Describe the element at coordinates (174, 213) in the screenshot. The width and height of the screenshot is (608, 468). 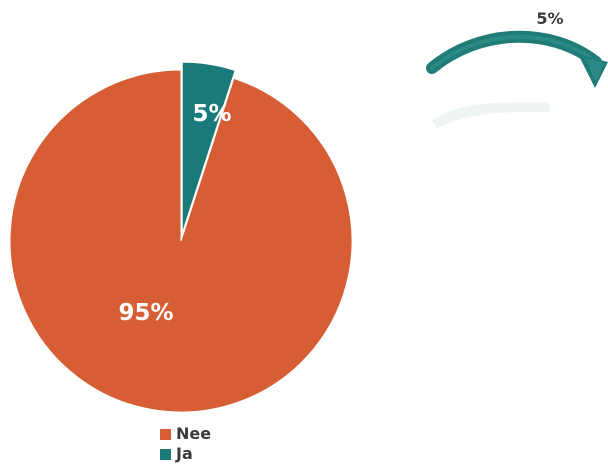
I see `slice-labels: 95% 5%` at that location.